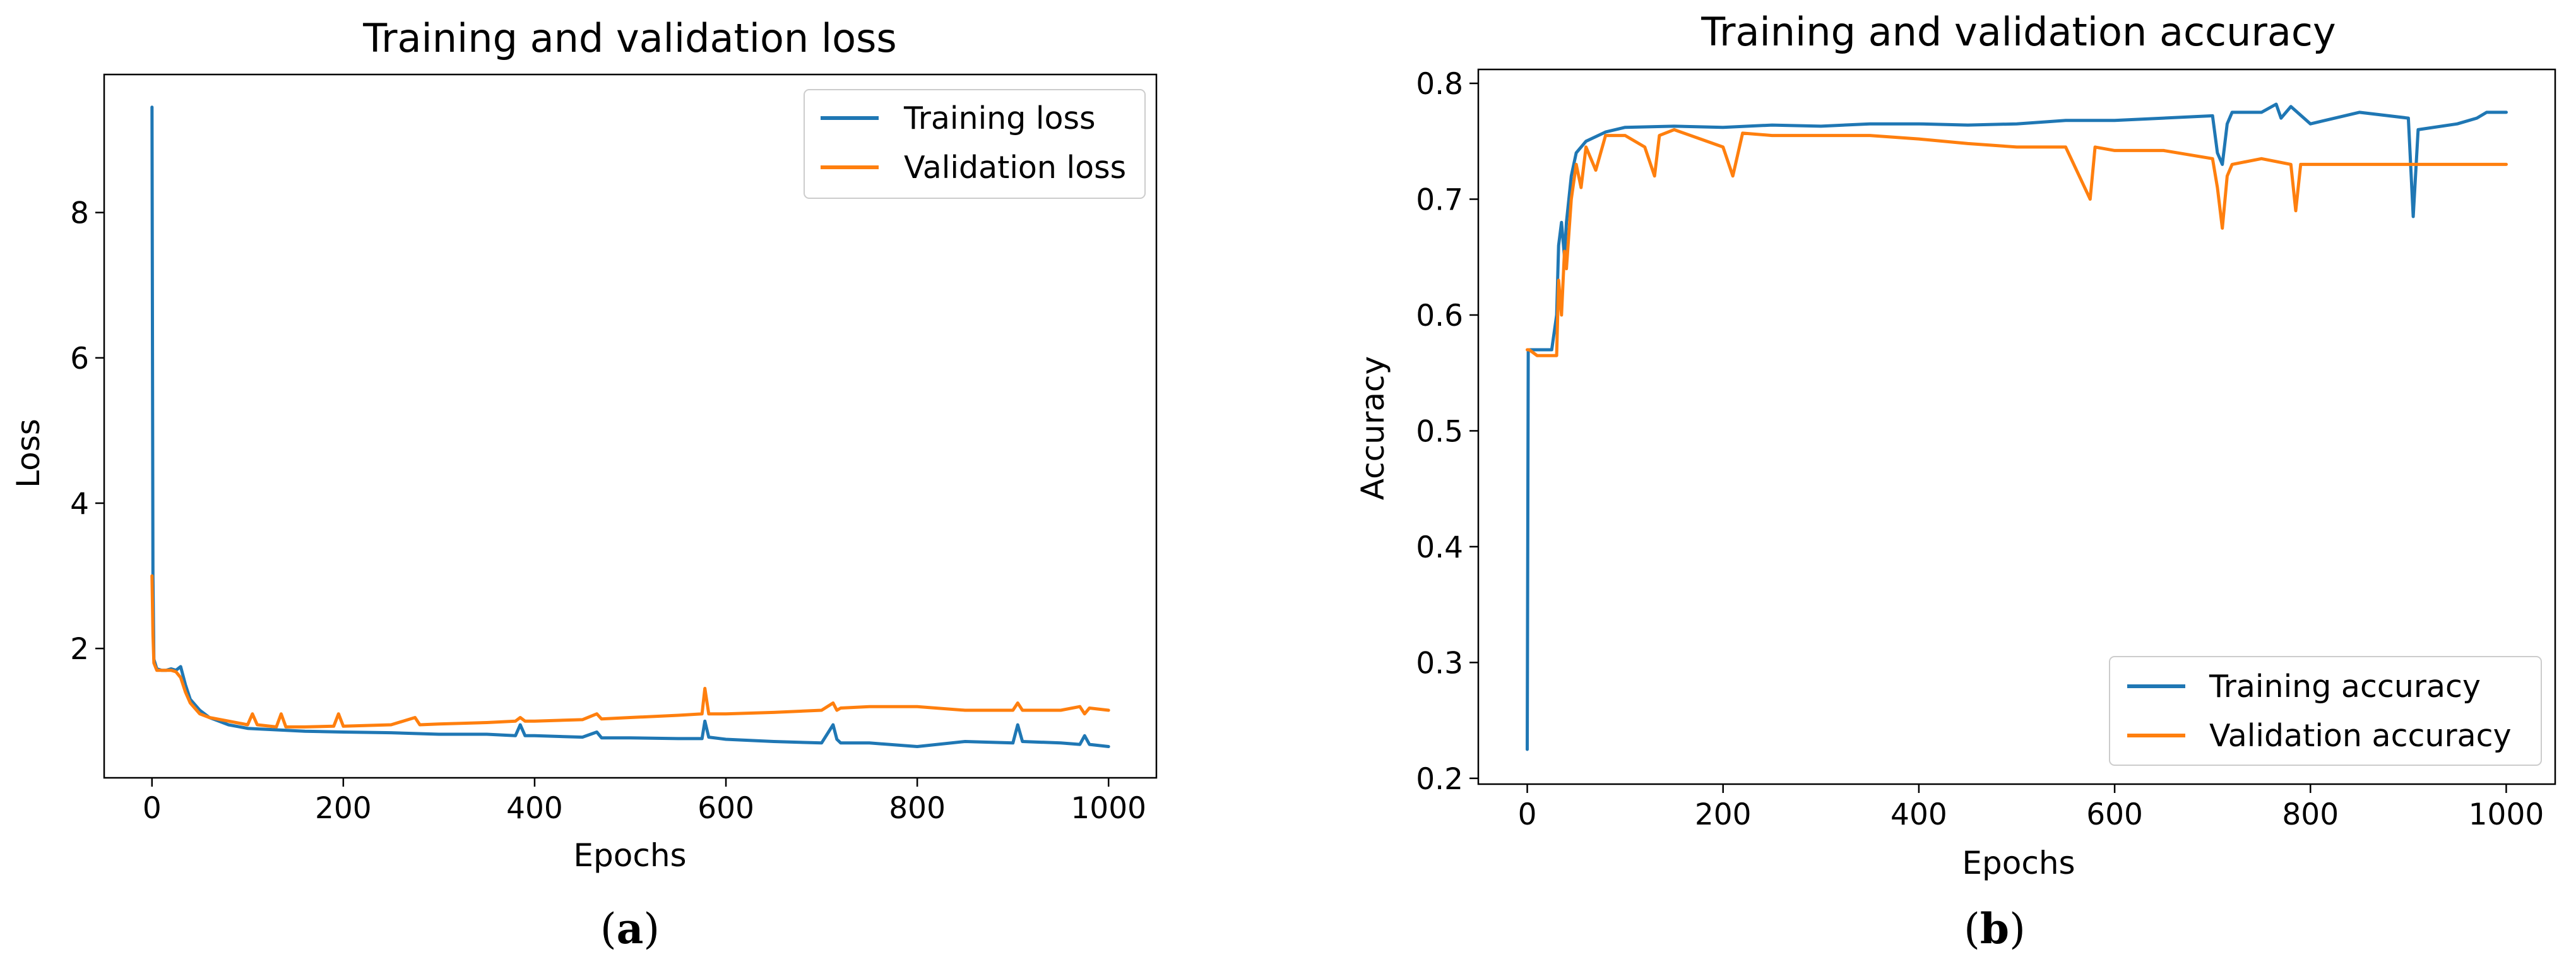 The width and height of the screenshot is (2576, 971). Describe the element at coordinates (1373, 428) in the screenshot. I see `accuracy-chart-ylabel: Accuracy` at that location.